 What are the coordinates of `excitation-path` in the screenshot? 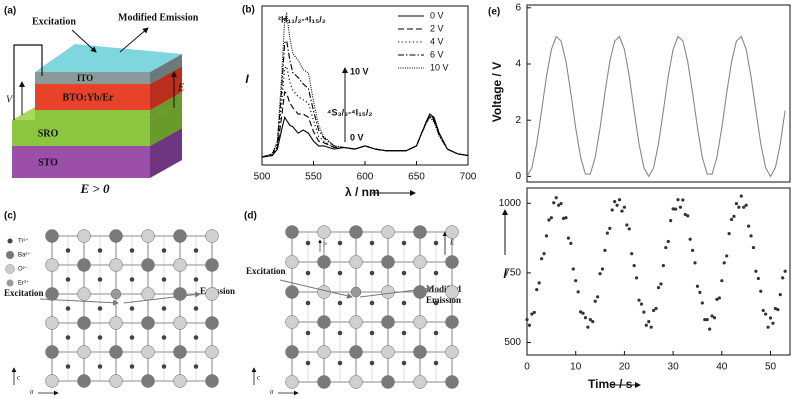 It's located at (316, 289).